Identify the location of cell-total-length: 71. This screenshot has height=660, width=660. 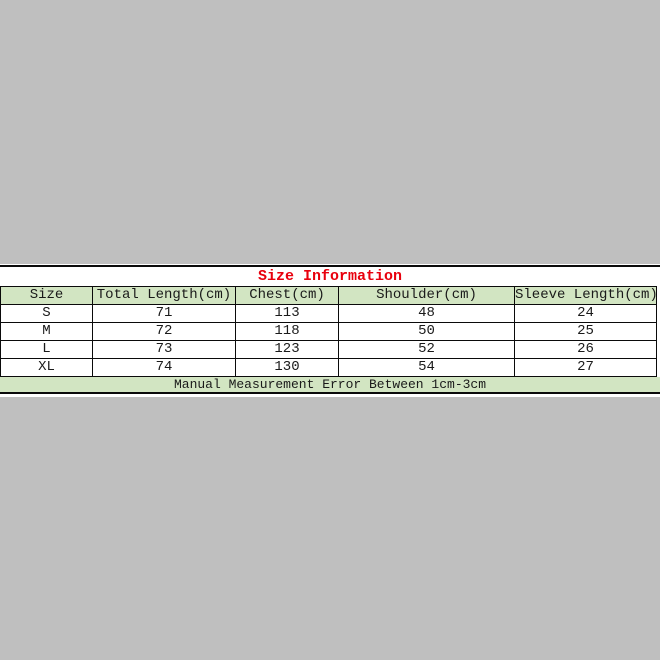
(164, 313).